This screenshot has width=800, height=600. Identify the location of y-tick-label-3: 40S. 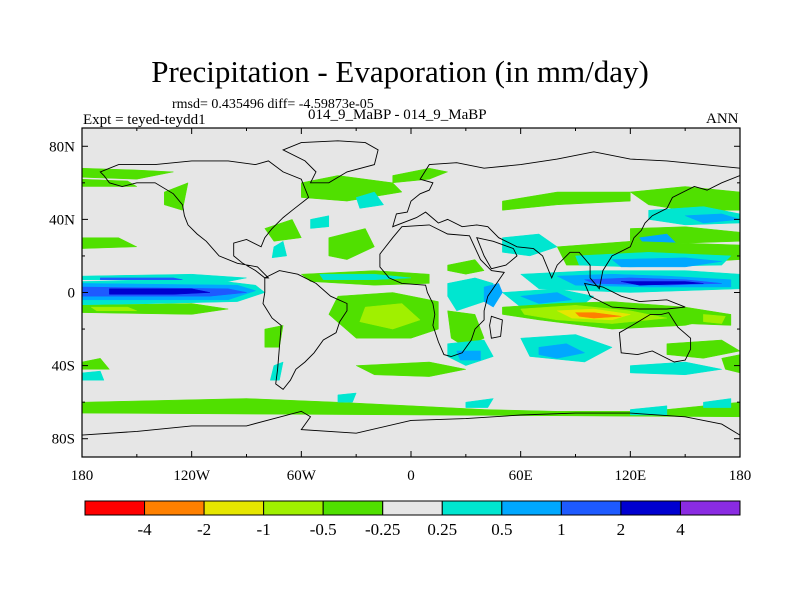
(63, 367).